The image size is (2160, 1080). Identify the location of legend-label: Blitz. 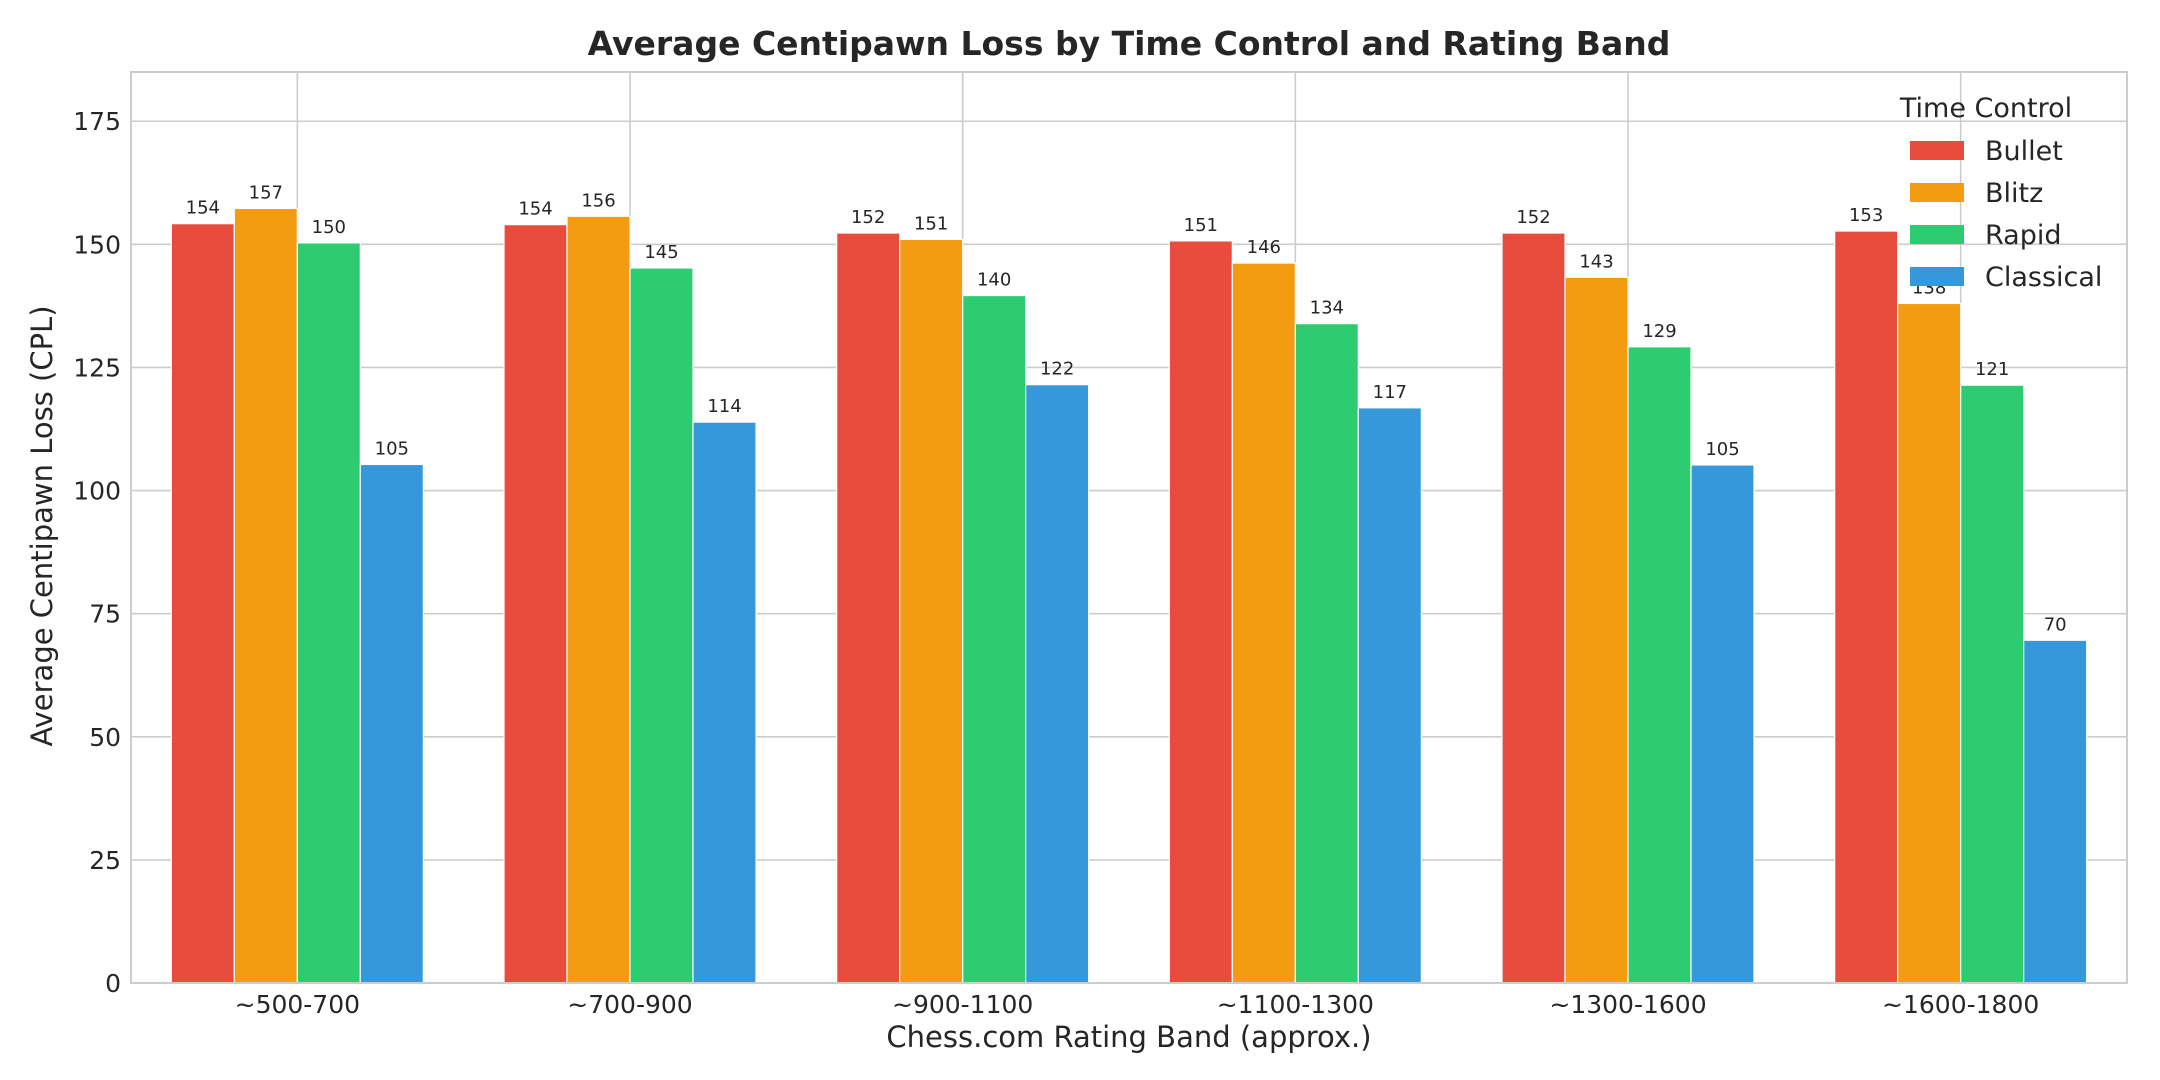
(2014, 193).